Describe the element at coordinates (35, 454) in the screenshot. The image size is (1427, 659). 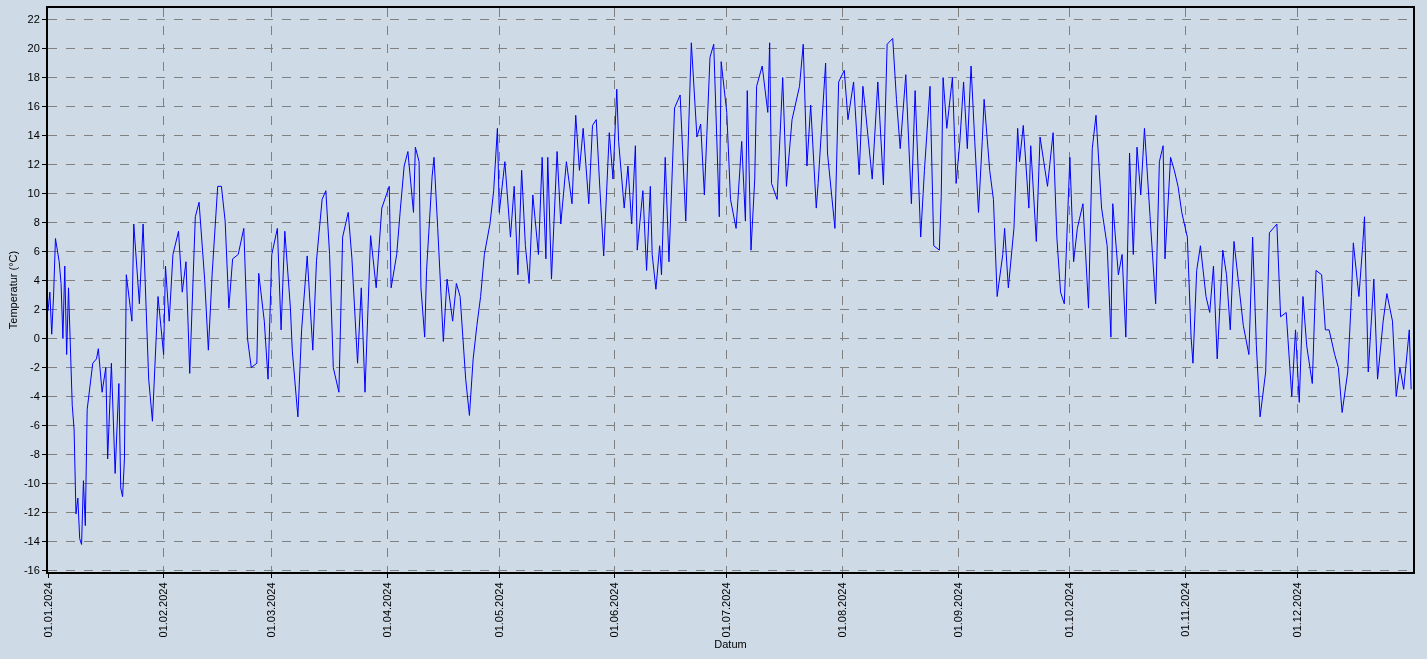
I see `y-tick-label: -8` at that location.